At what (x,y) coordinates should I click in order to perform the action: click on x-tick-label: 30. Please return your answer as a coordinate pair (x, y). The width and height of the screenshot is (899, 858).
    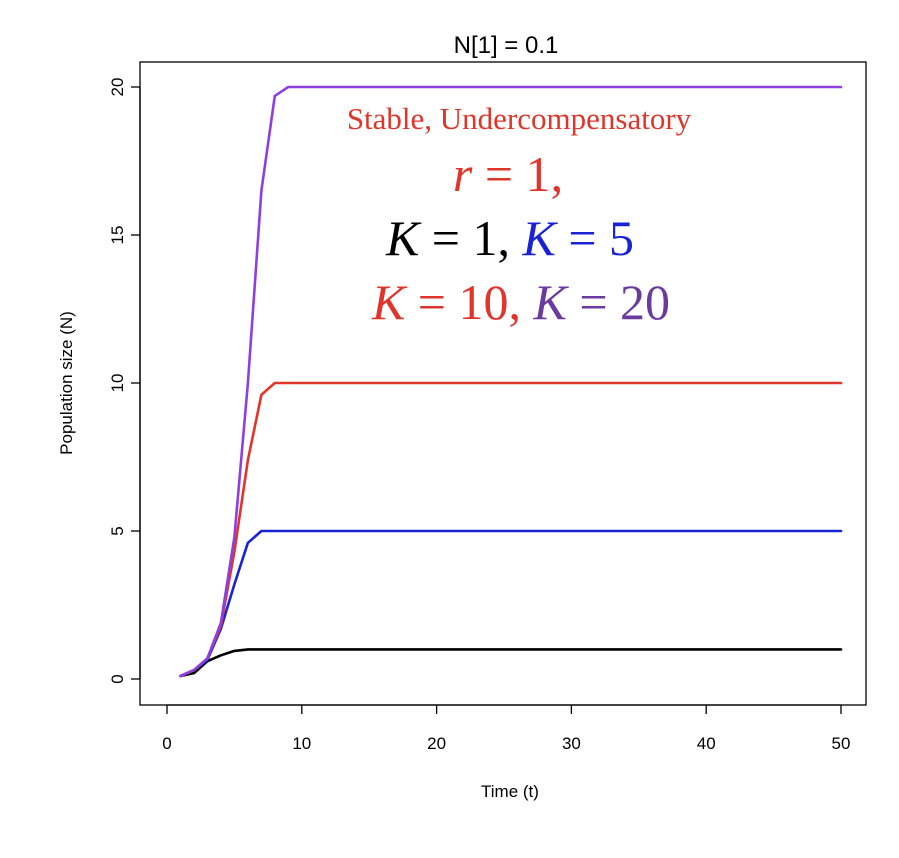
    Looking at the image, I should click on (571, 743).